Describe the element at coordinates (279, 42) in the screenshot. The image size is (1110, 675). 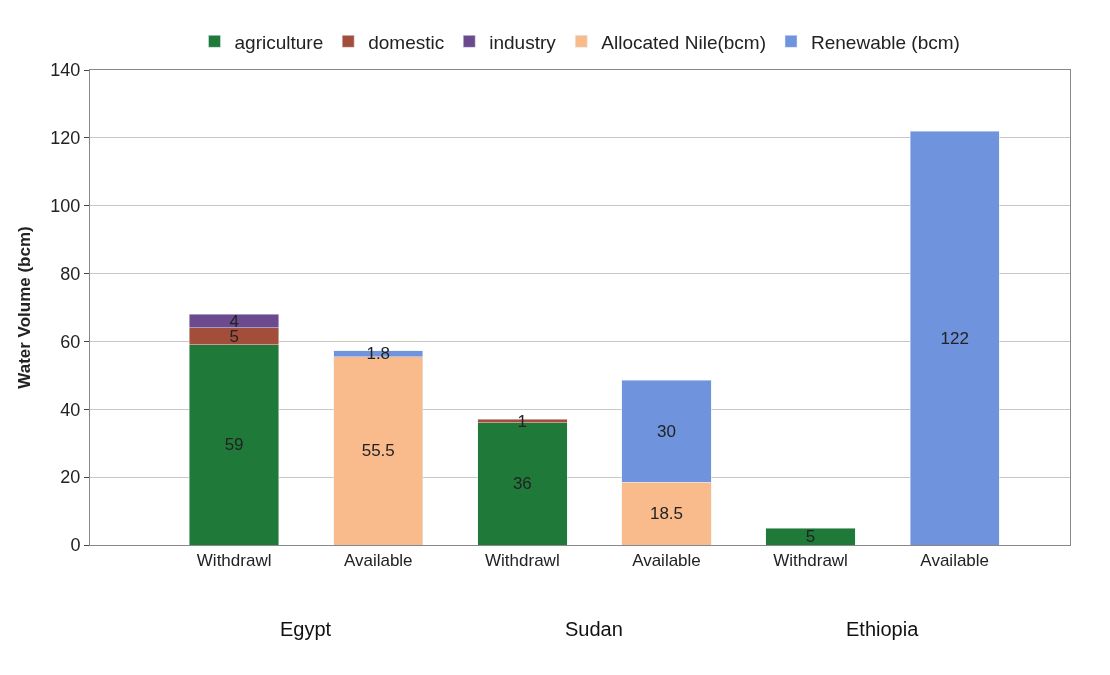
I see `legend-label: agriculture` at that location.